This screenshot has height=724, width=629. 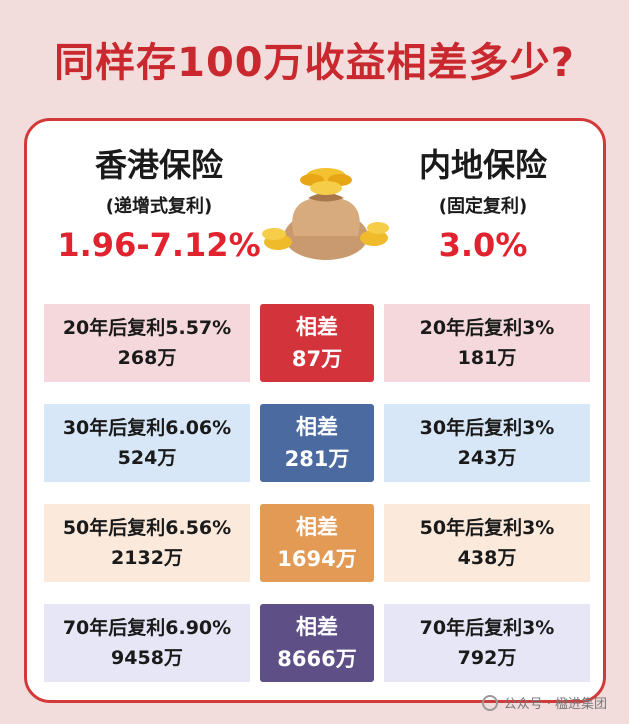 What do you see at coordinates (147, 628) in the screenshot?
I see `hk-rate-text: 70年后复利6.90%` at bounding box center [147, 628].